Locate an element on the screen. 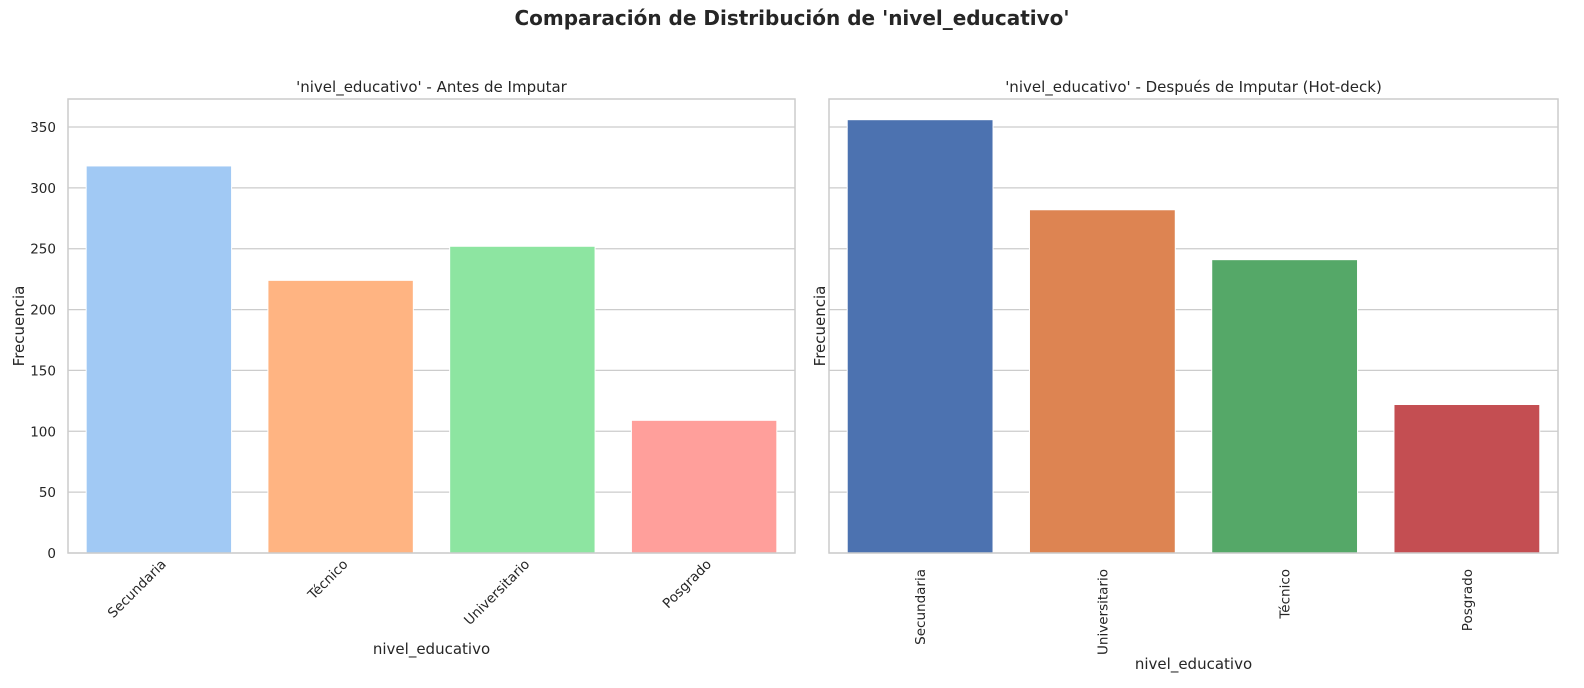 The width and height of the screenshot is (1584, 688). y-tick-label: 150 is located at coordinates (43, 371).